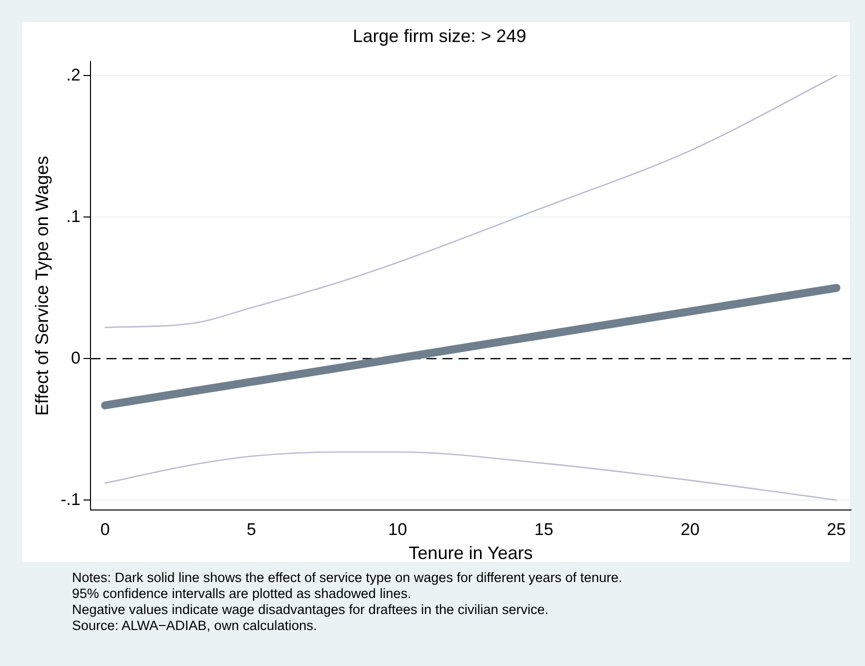  What do you see at coordinates (398, 529) in the screenshot?
I see `x-tick-label: 10` at bounding box center [398, 529].